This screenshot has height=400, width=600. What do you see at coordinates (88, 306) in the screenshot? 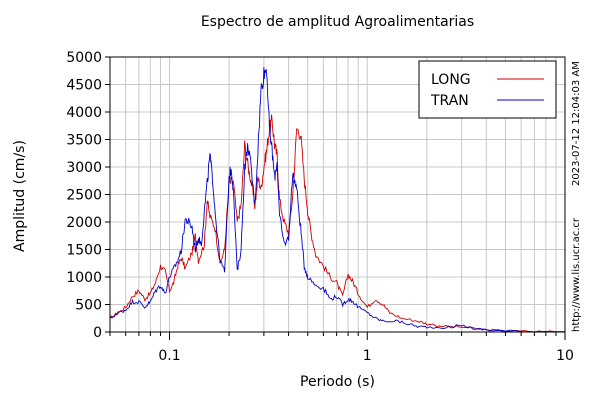
I see `y-tick-label: 500` at bounding box center [88, 306].